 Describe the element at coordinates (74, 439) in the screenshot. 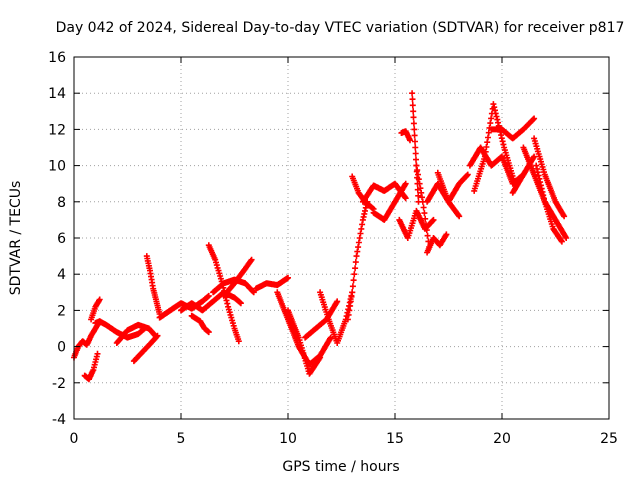

I see `x-tick-label: 0` at that location.